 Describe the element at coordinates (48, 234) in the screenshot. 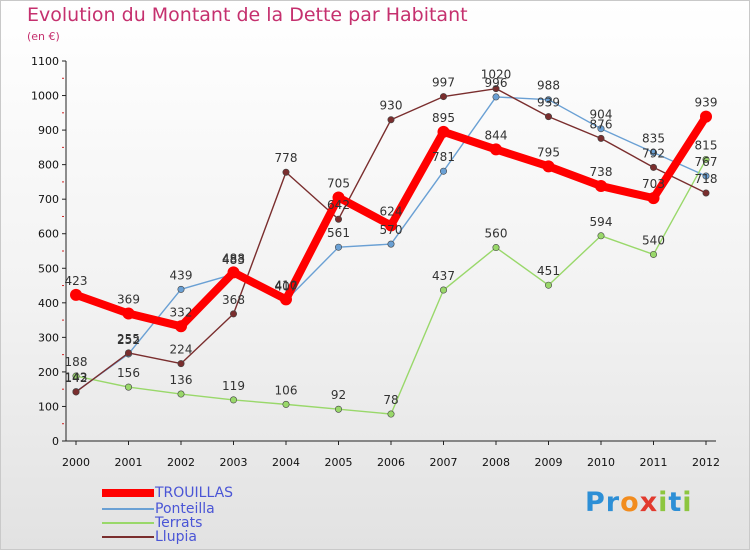

I see `y-tick-label: 600` at that location.